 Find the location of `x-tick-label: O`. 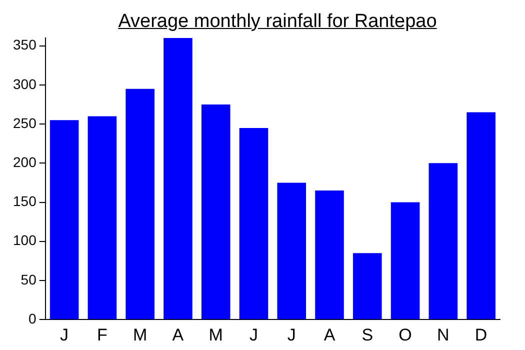

x-tick-label: O is located at coordinates (405, 334).